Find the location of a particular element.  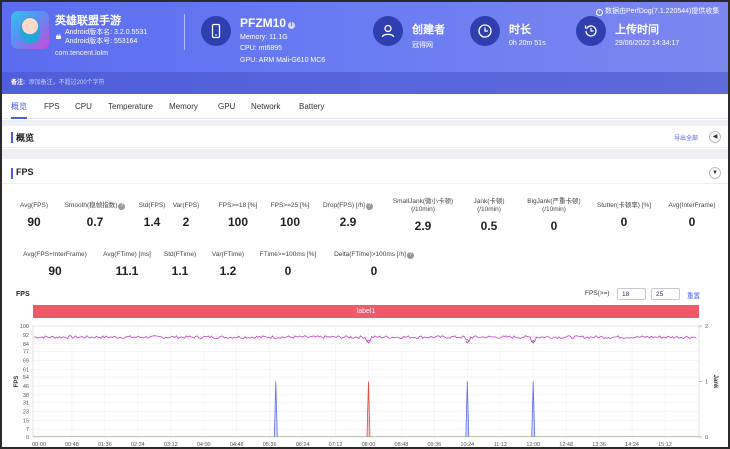

stat-r2-5: Delta(FTime)>100ms [/h]? 0 is located at coordinates (374, 264).